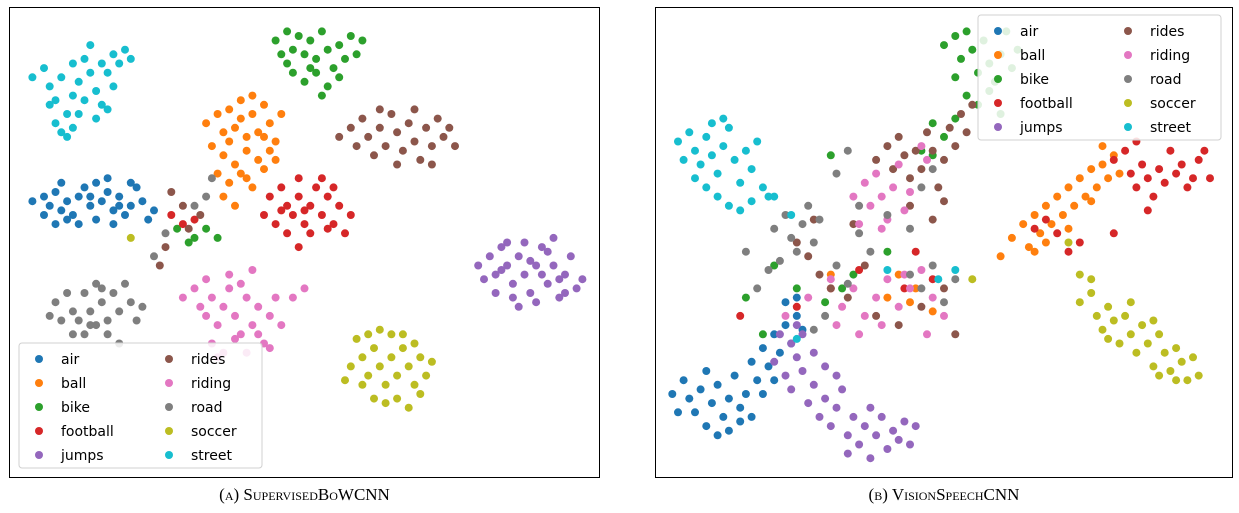 The height and width of the screenshot is (513, 1239). Describe the element at coordinates (1099, 77) in the screenshot. I see `legend-box` at that location.